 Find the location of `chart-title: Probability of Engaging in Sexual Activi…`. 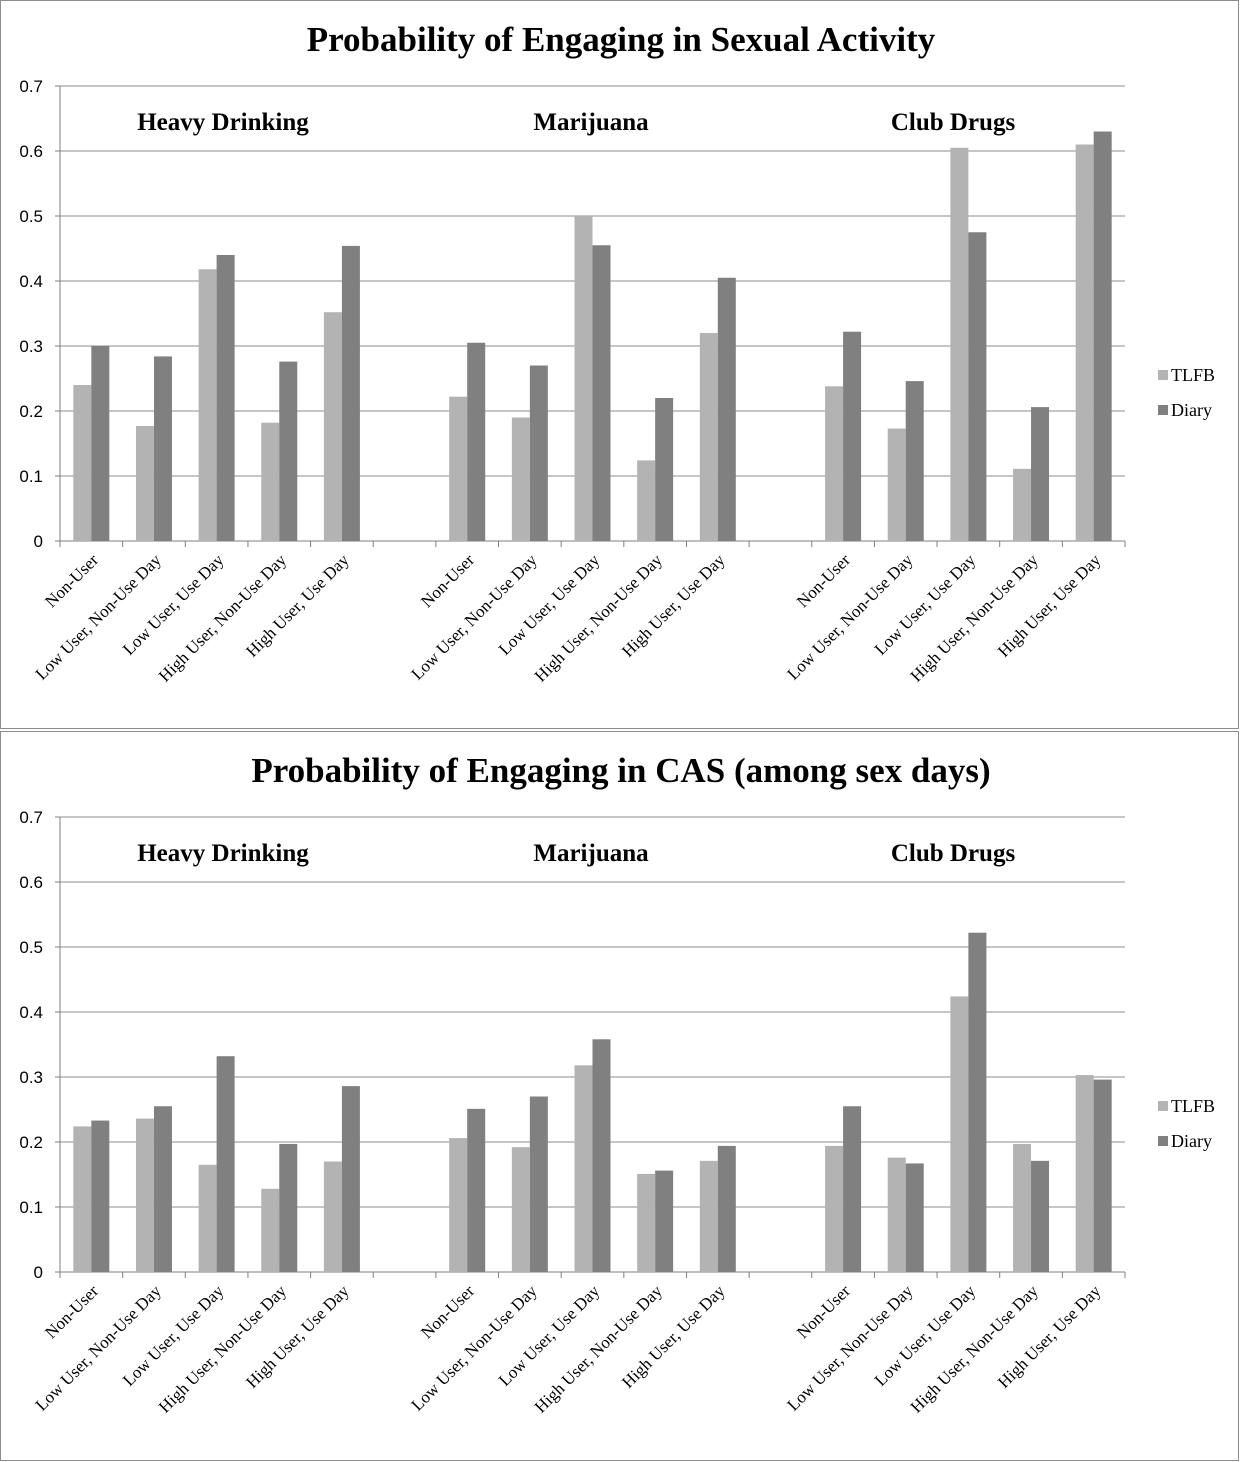

chart-title: Probability of Engaging in Sexual Activi… is located at coordinates (621, 39).